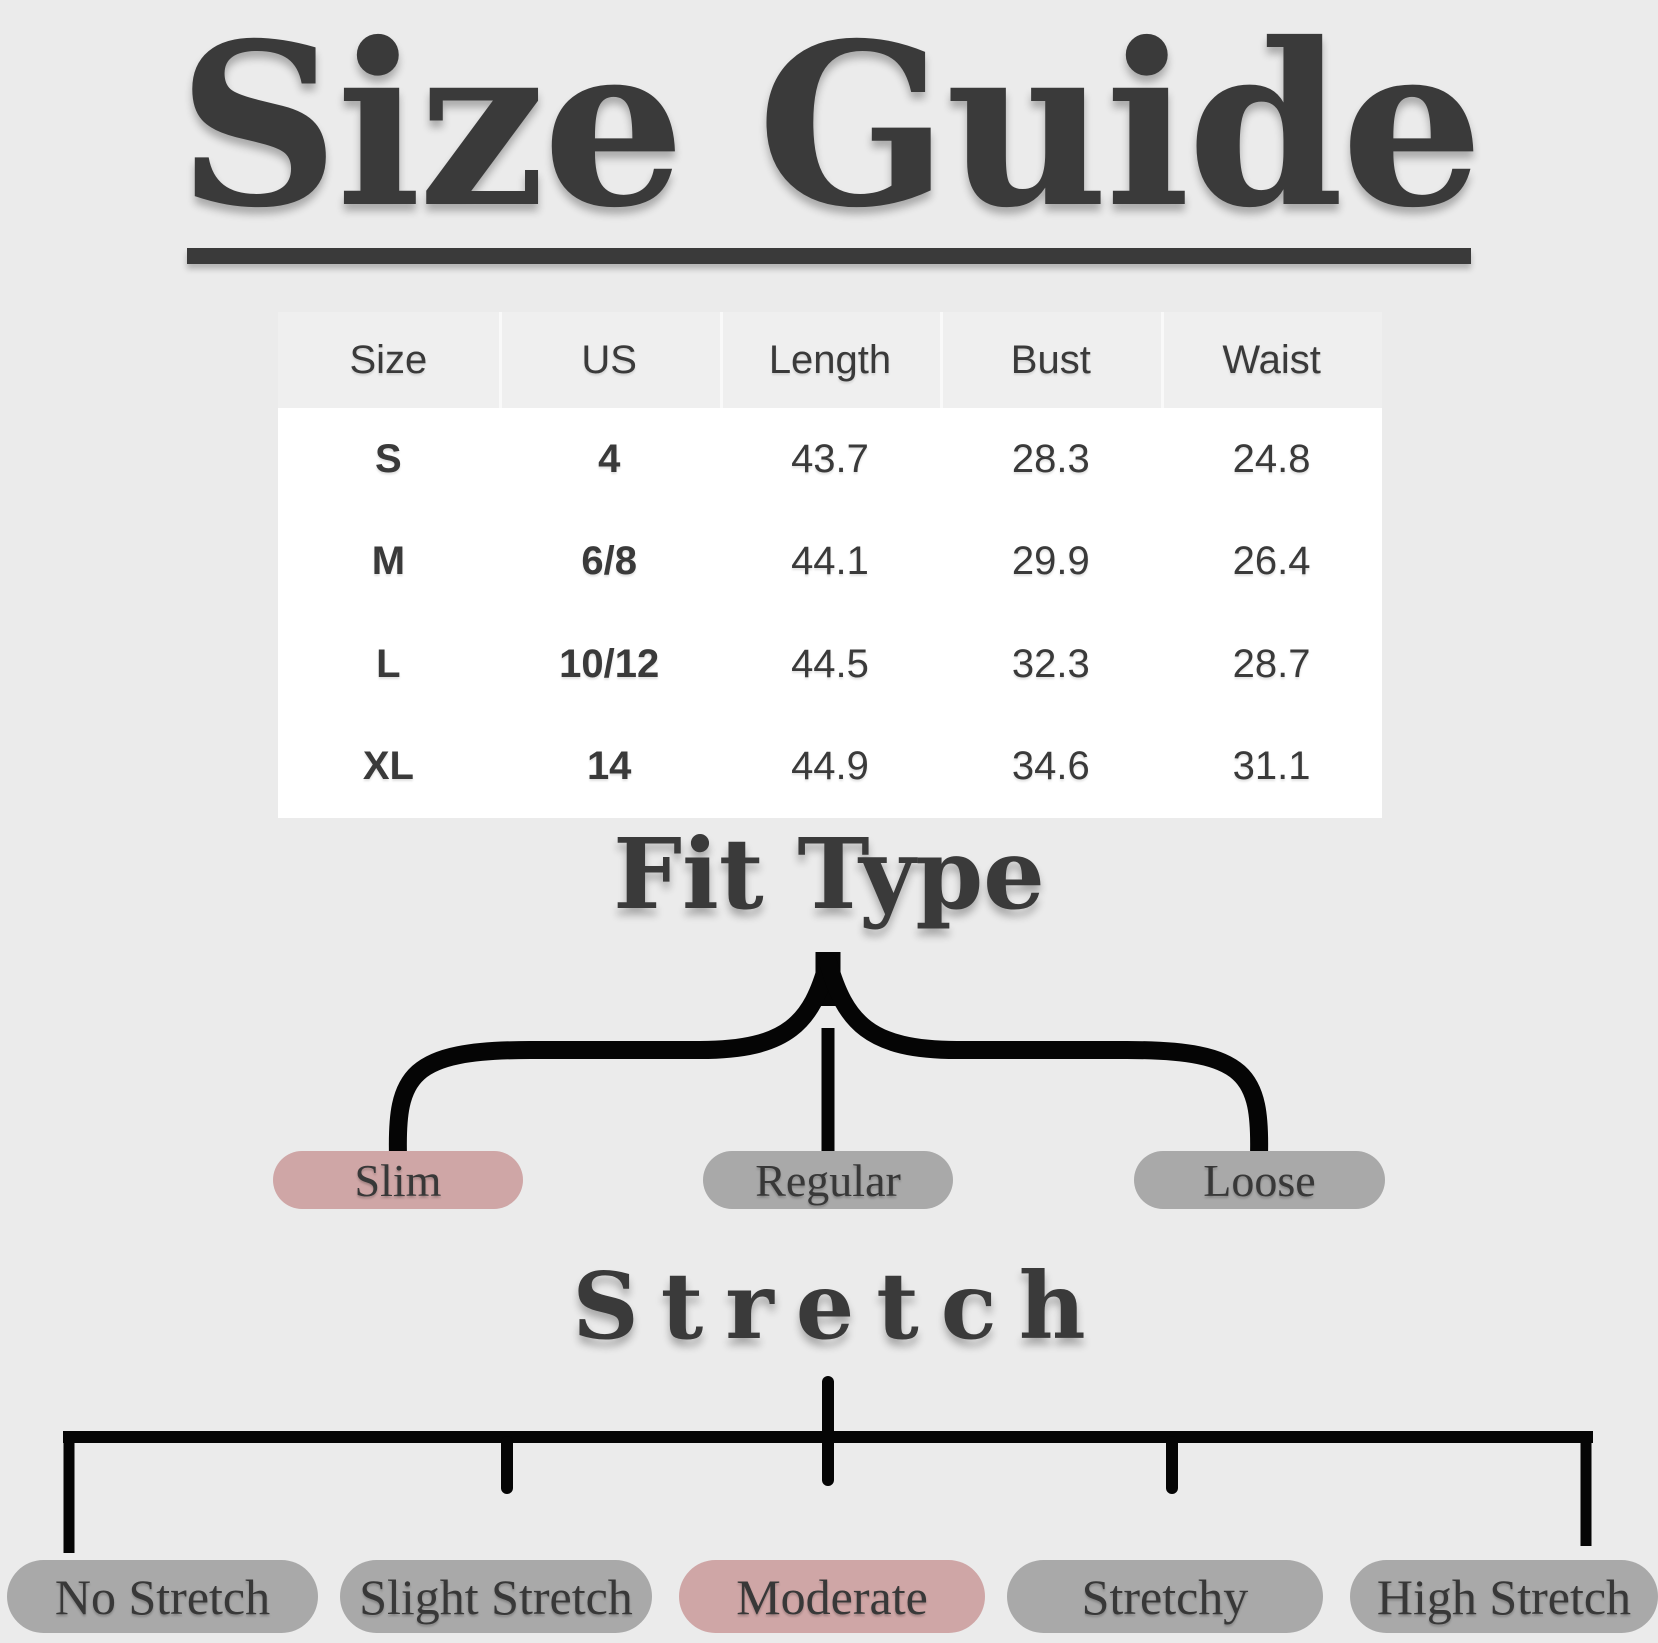 The width and height of the screenshot is (1658, 1643). Describe the element at coordinates (609, 663) in the screenshot. I see `size-table-cell: 10/12` at that location.